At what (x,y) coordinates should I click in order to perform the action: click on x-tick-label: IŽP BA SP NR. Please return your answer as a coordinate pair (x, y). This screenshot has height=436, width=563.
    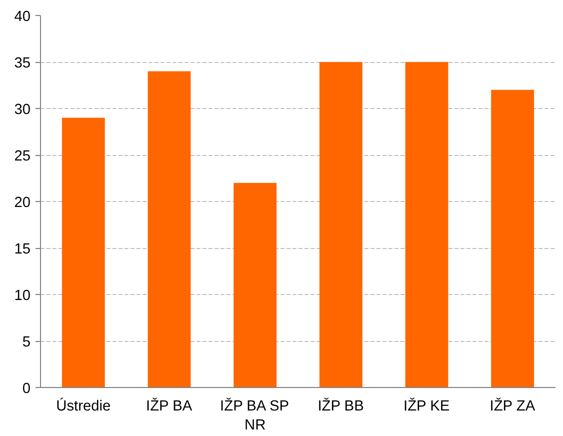
    Looking at the image, I should click on (255, 416).